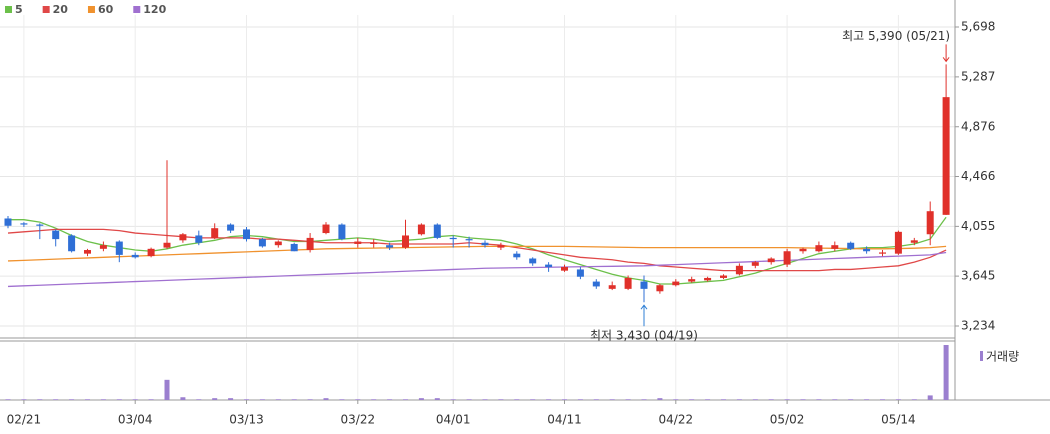 The height and width of the screenshot is (434, 1050). I want to click on x-tick-label: 03/13, so click(246, 420).